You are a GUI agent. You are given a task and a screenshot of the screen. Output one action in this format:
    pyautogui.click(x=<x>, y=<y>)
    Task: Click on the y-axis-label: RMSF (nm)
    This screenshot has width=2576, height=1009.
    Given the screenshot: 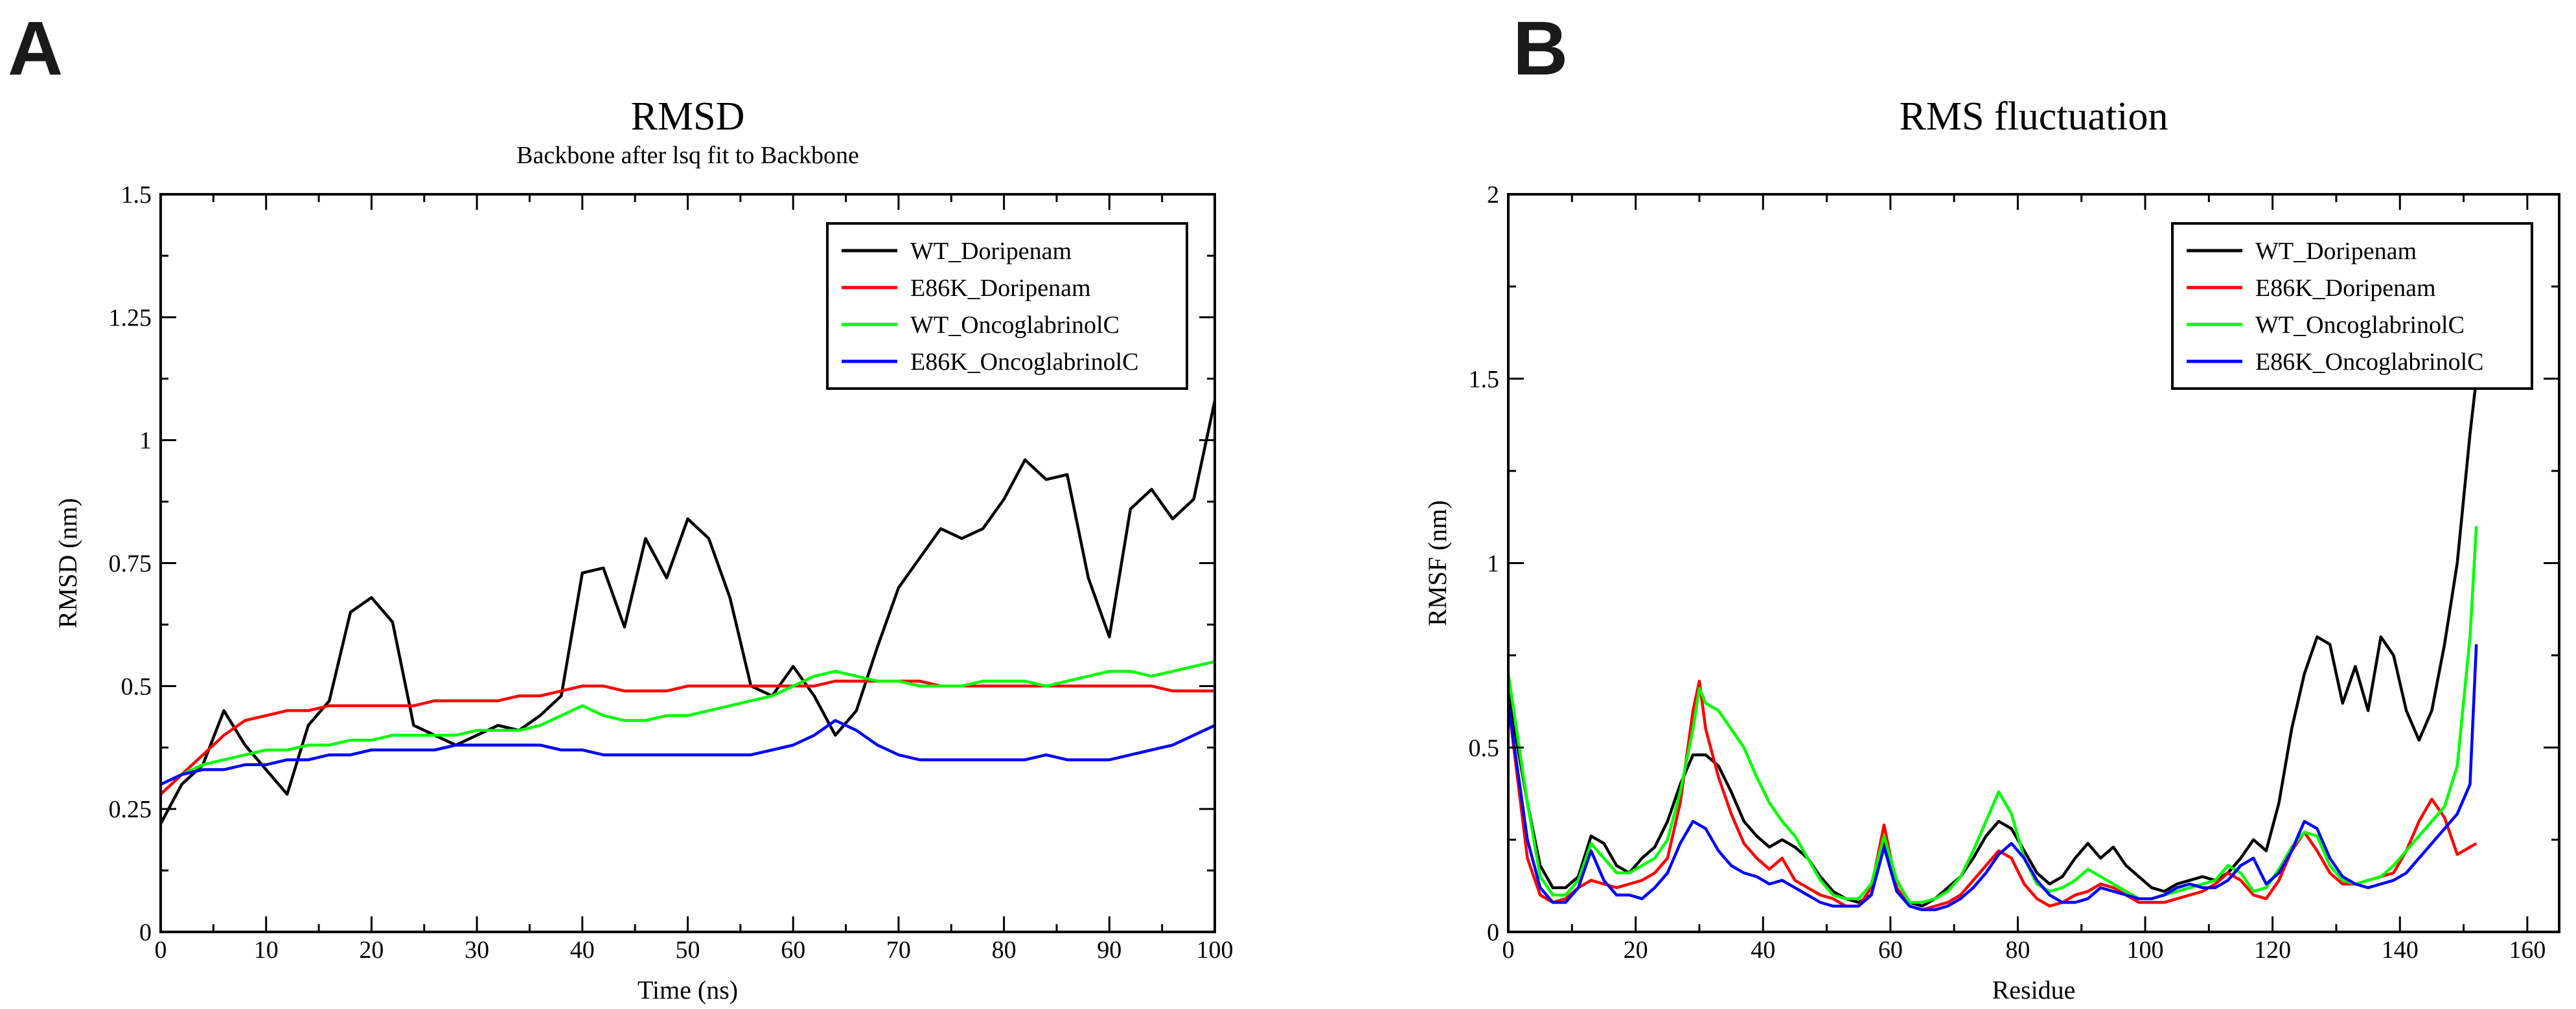 What is the action you would take?
    pyautogui.click(x=1437, y=563)
    